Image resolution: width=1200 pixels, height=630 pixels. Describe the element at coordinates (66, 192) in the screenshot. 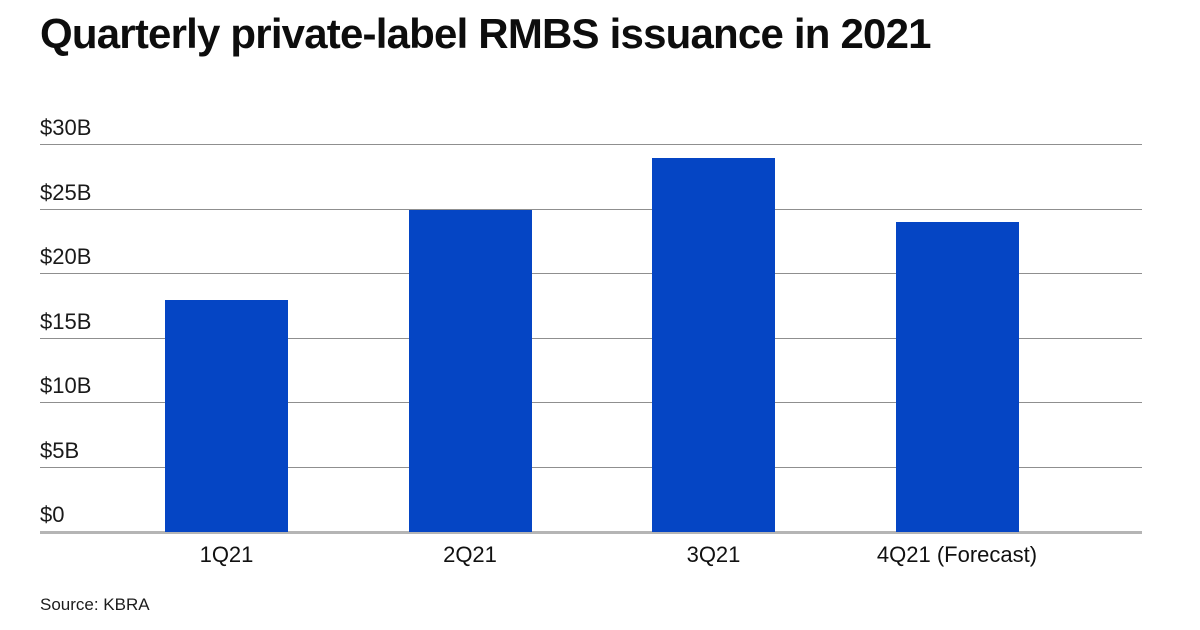

I see `y-tick-label: $25B` at that location.